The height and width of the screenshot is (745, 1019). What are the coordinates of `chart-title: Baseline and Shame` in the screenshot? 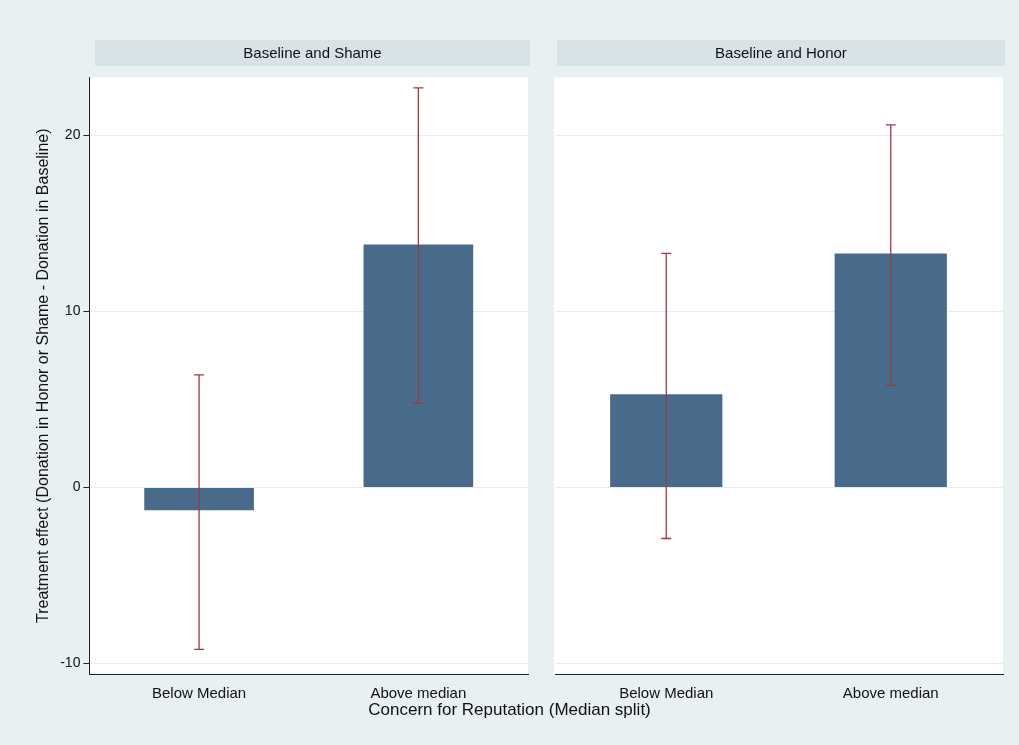 It's located at (312, 53).